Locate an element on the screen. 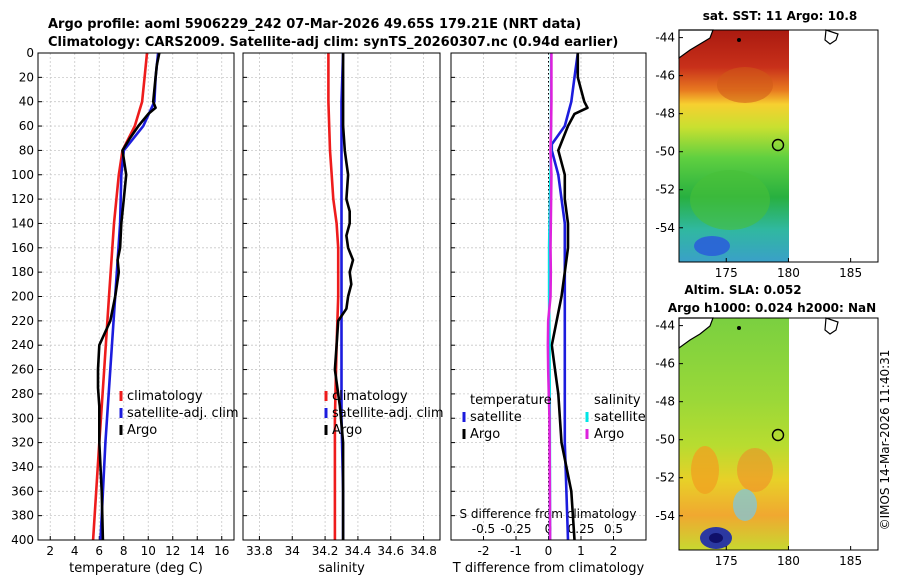 Image resolution: width=900 pixels, height=580 pixels. difference-legend-t-title: temperature is located at coordinates (511, 400).